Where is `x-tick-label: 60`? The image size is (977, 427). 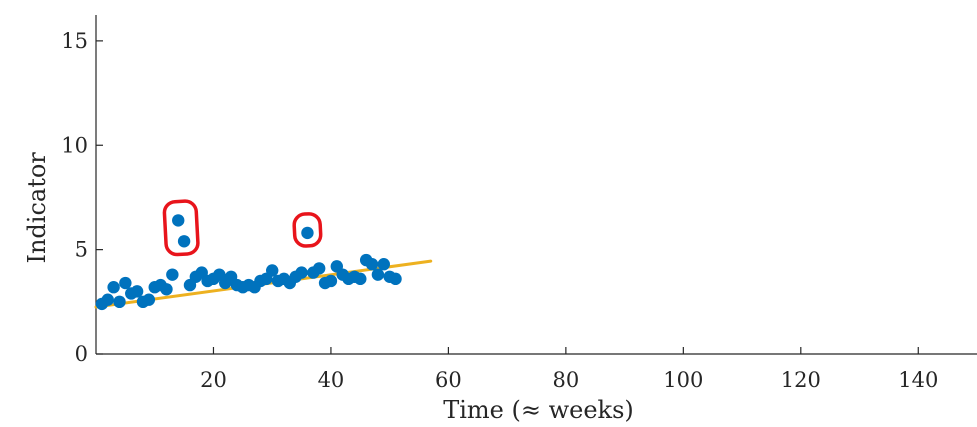 x-tick-label: 60 is located at coordinates (448, 380).